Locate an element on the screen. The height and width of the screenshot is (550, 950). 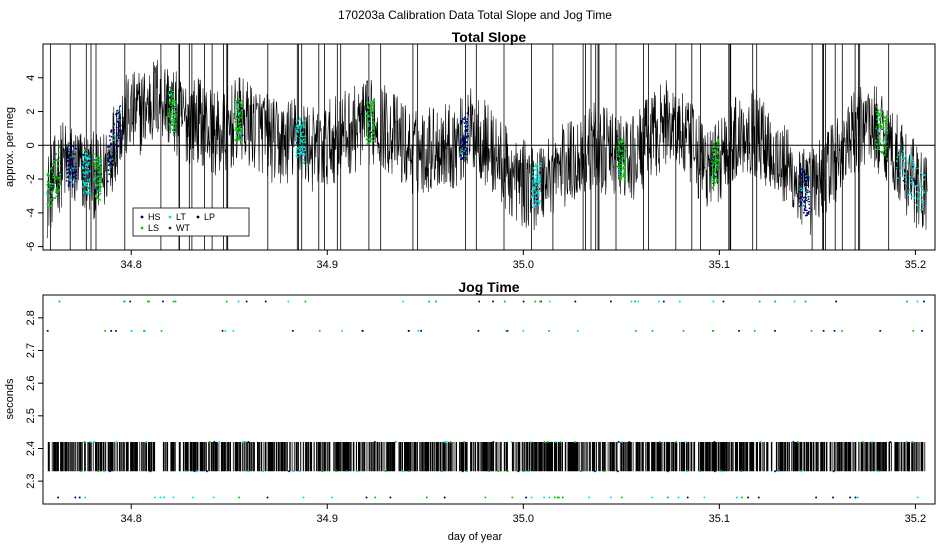
total-slope-y-tick-label-2: -2 is located at coordinates (31, 179).